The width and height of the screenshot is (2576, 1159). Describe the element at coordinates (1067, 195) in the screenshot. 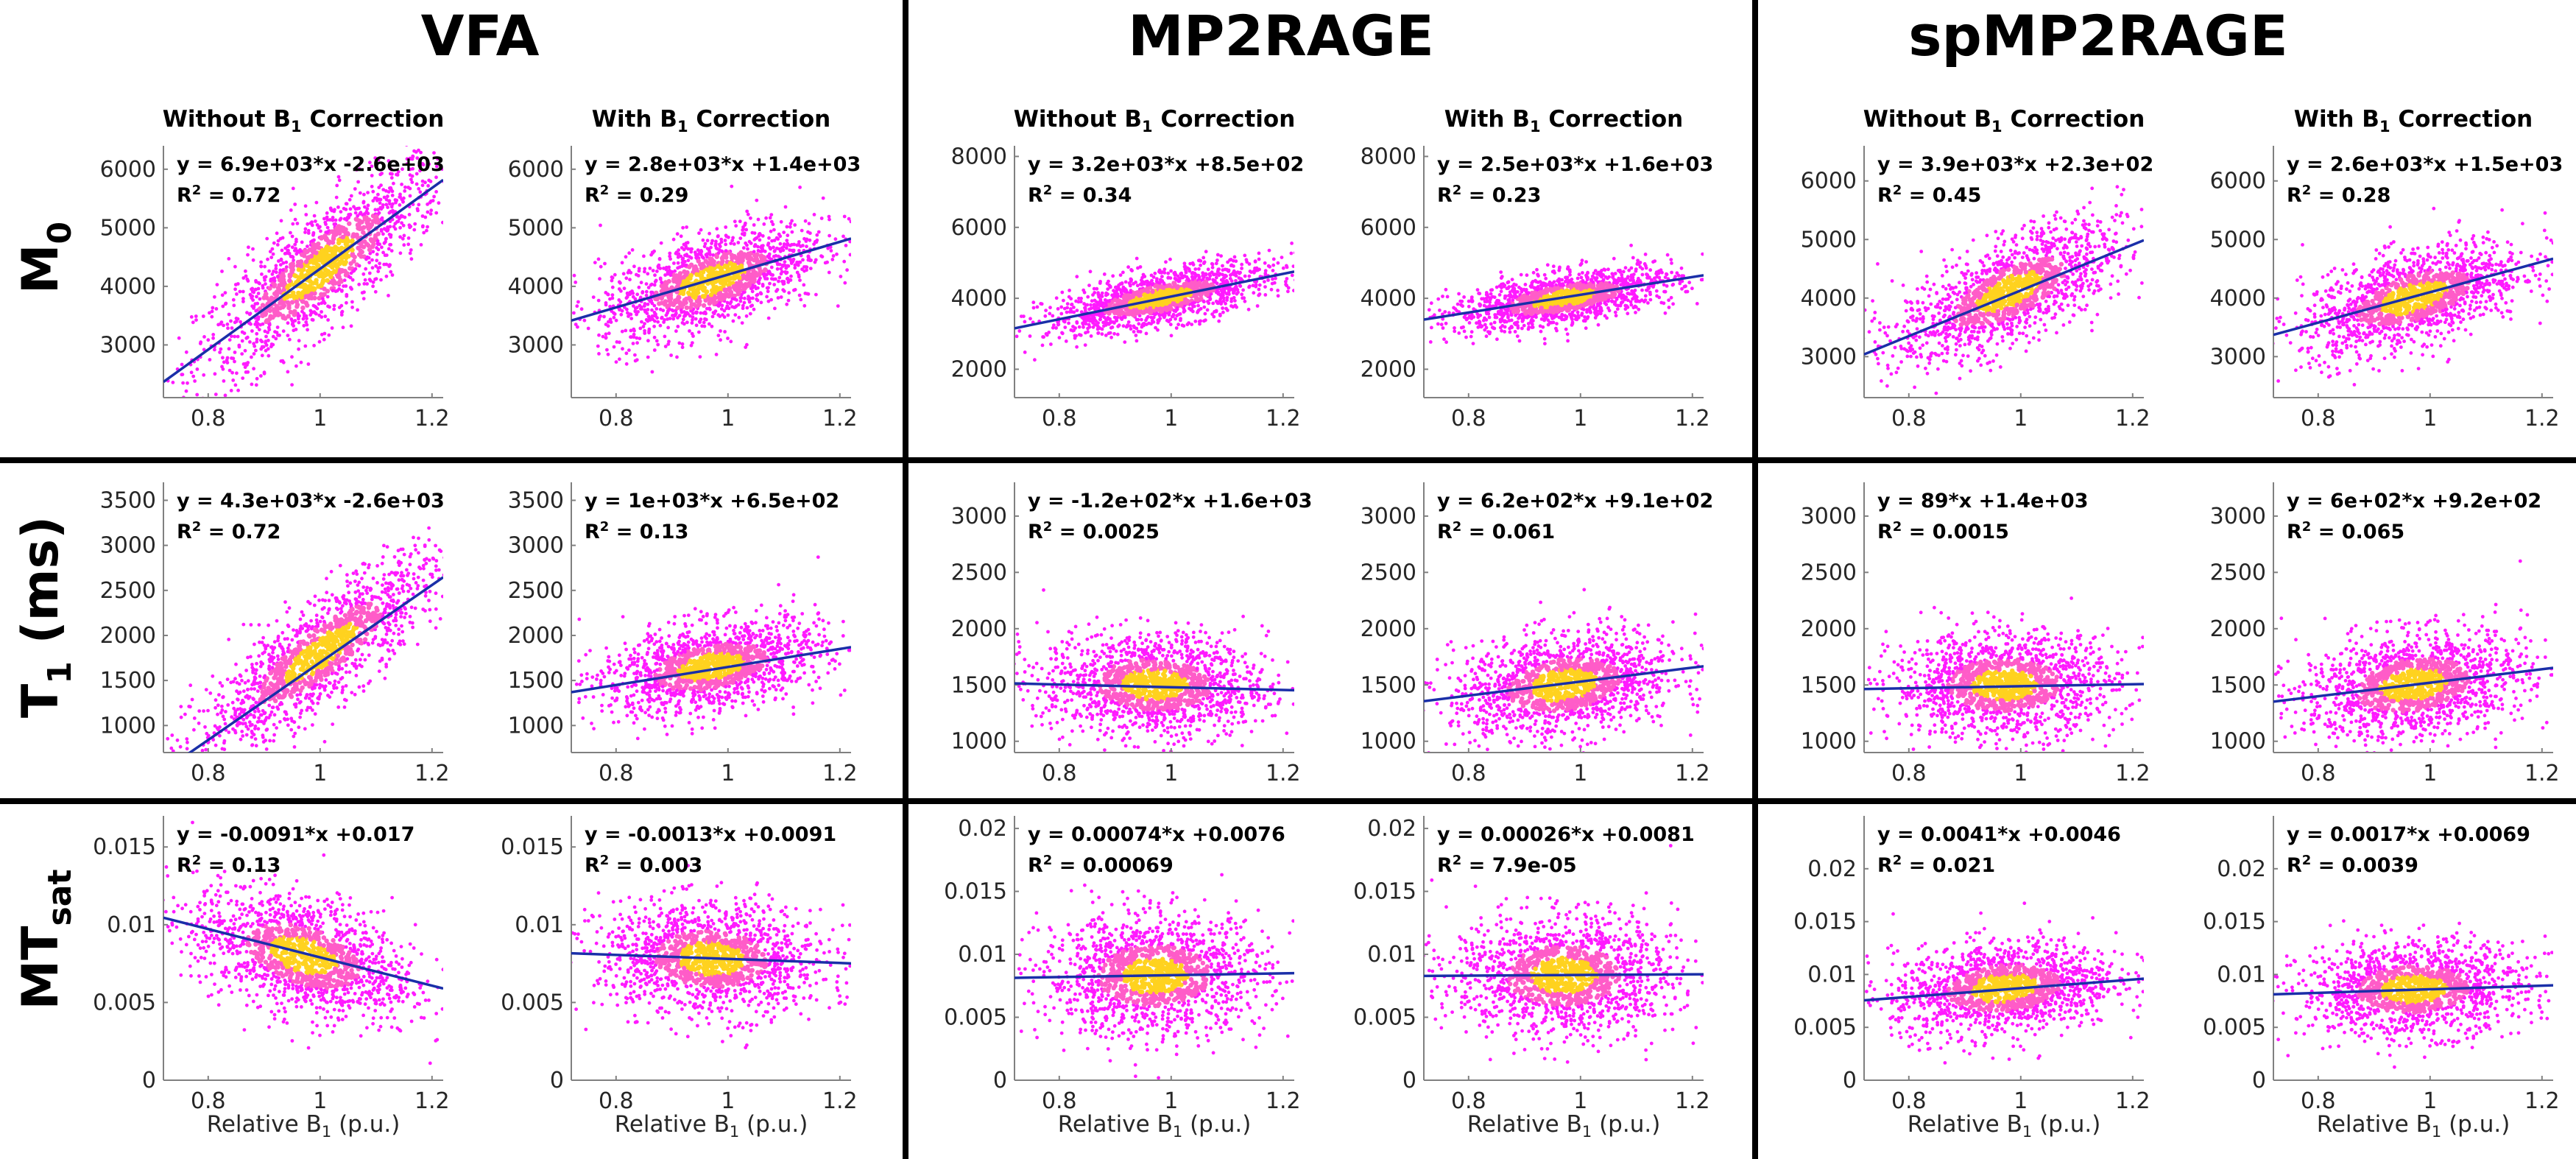

I see `r2-equals: =` at that location.